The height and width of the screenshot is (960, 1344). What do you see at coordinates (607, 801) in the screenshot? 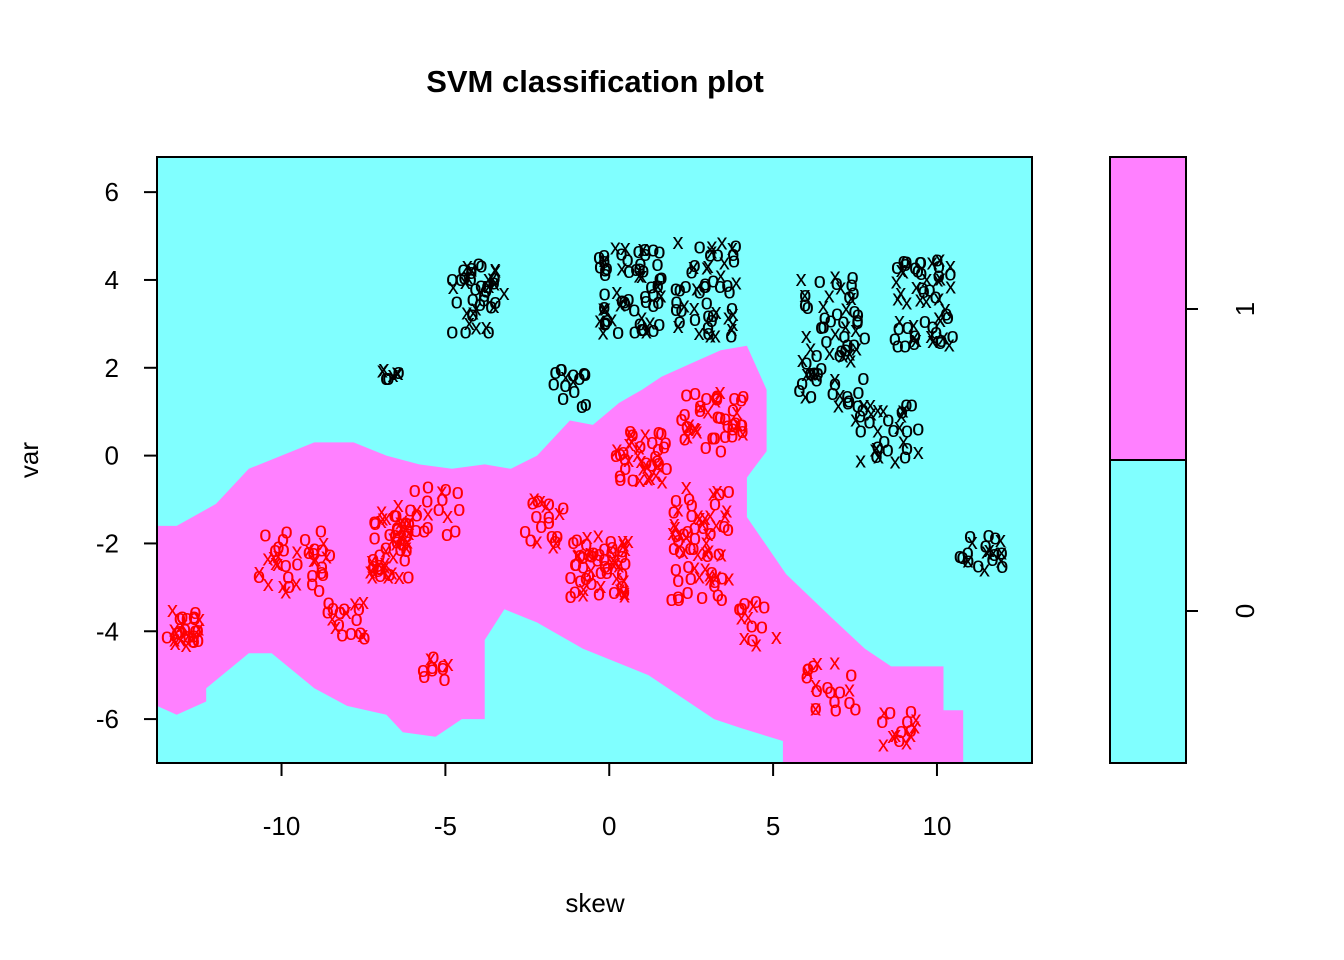
I see `x-axis: -10 -5 0 5 10` at bounding box center [607, 801].